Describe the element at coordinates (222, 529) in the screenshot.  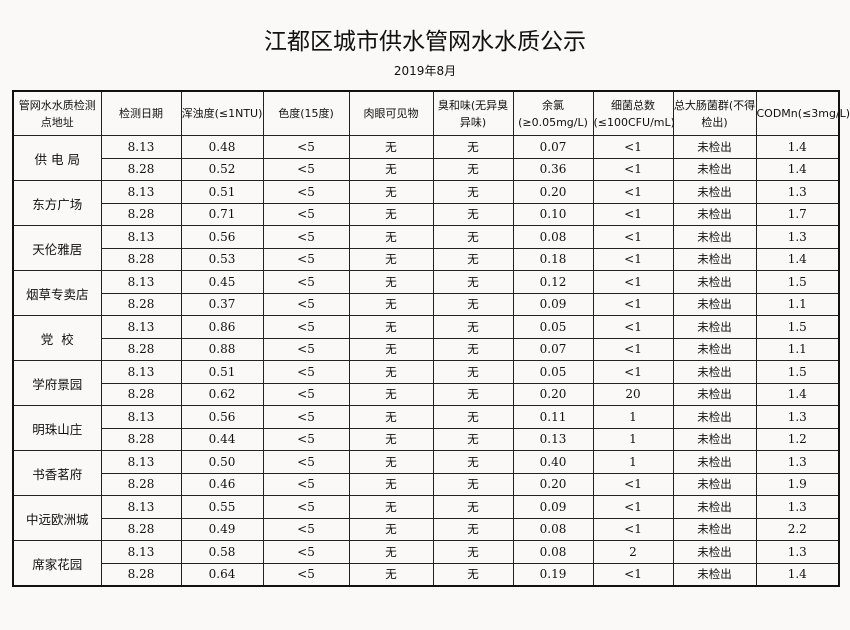
I see `table-cell: 0.49` at that location.